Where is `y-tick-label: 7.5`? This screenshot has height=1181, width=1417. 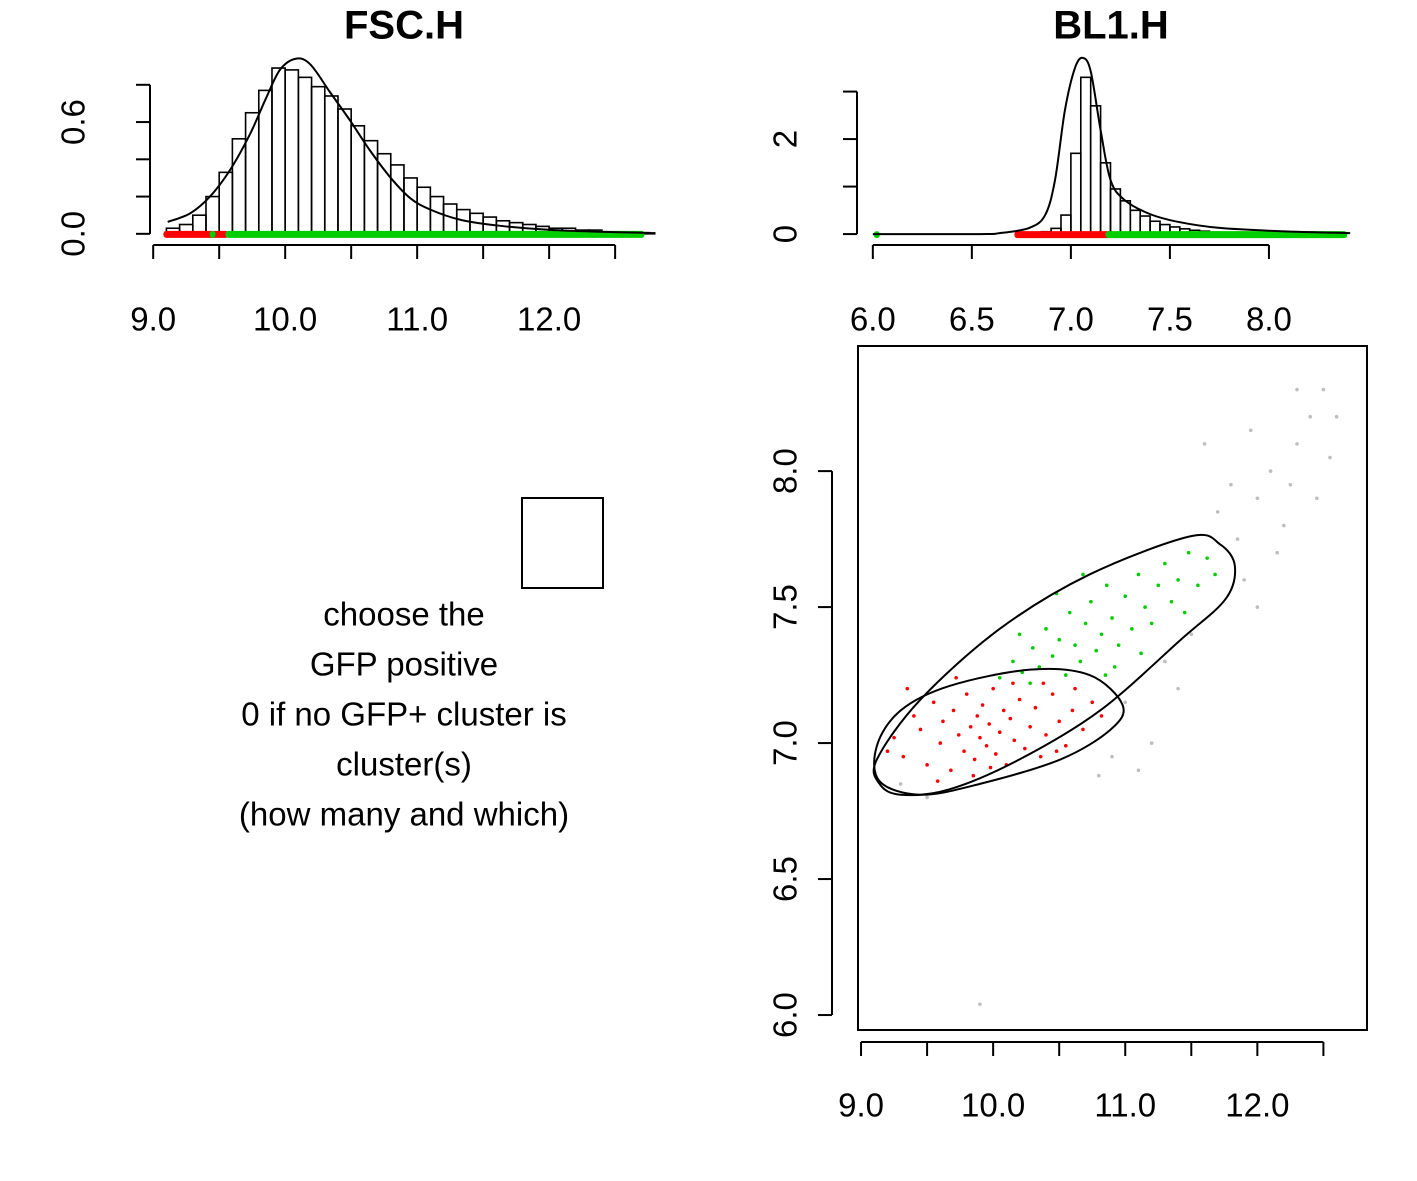
y-tick-label: 7.5 is located at coordinates (785, 607).